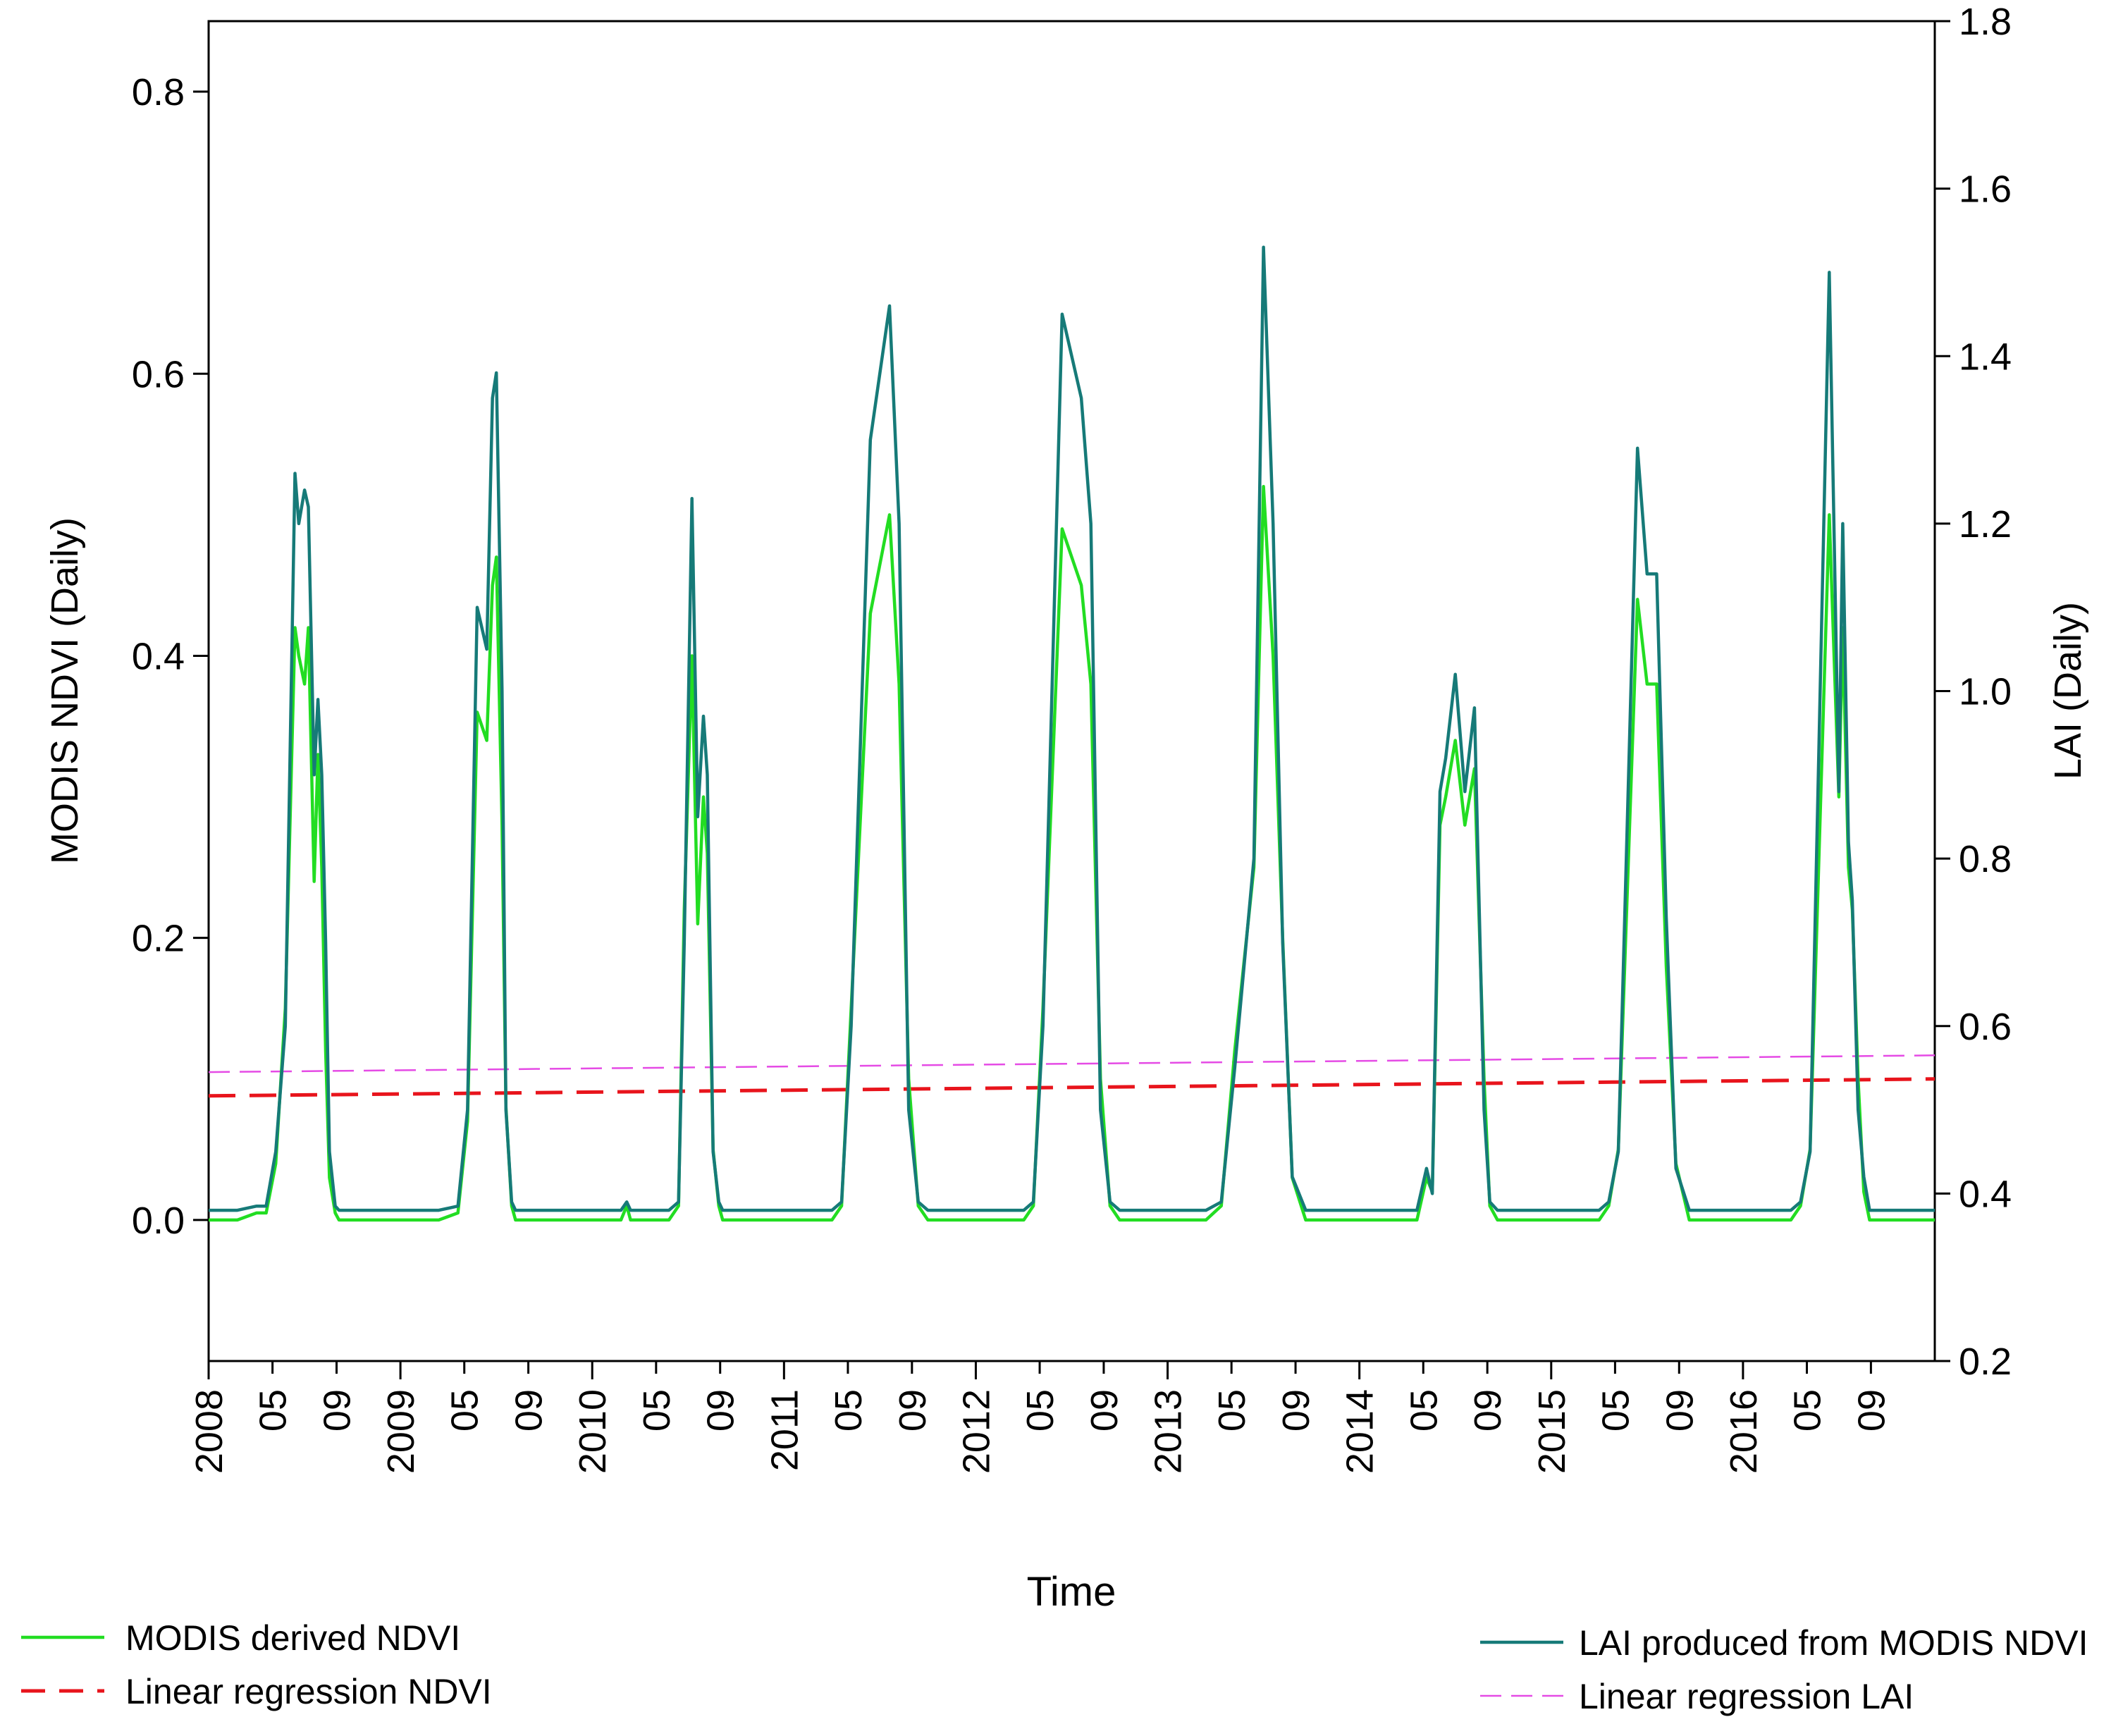 The width and height of the screenshot is (2111, 1736). Describe the element at coordinates (593, 1431) in the screenshot. I see `x-tick-label: 2010` at that location.